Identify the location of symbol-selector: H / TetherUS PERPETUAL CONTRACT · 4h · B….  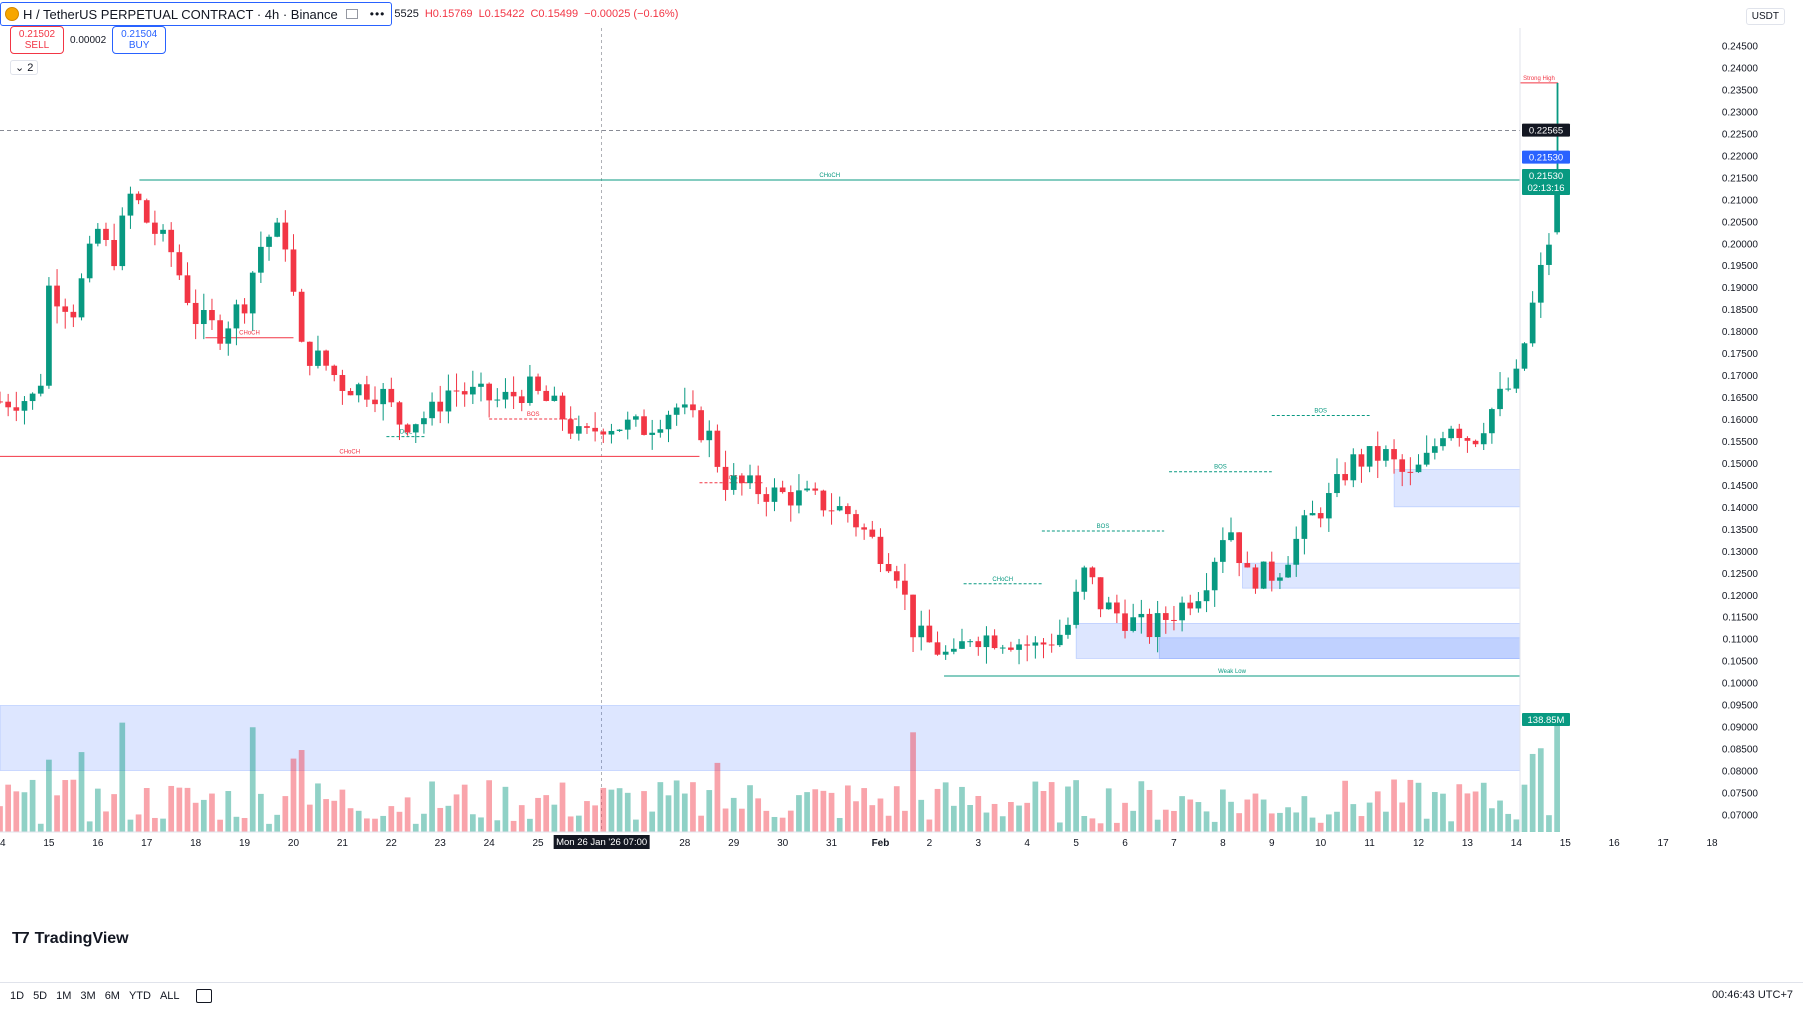
(196, 14).